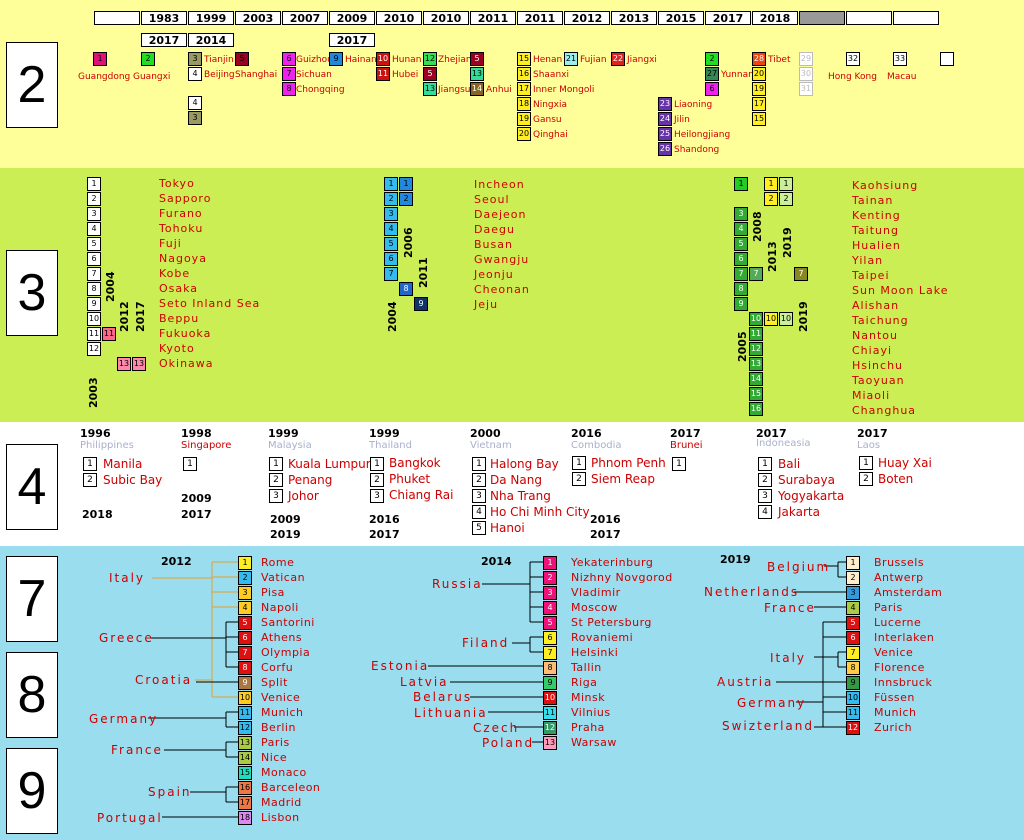 The height and width of the screenshot is (840, 1024). What do you see at coordinates (124, 719) in the screenshot?
I see `country-label: Germany` at bounding box center [124, 719].